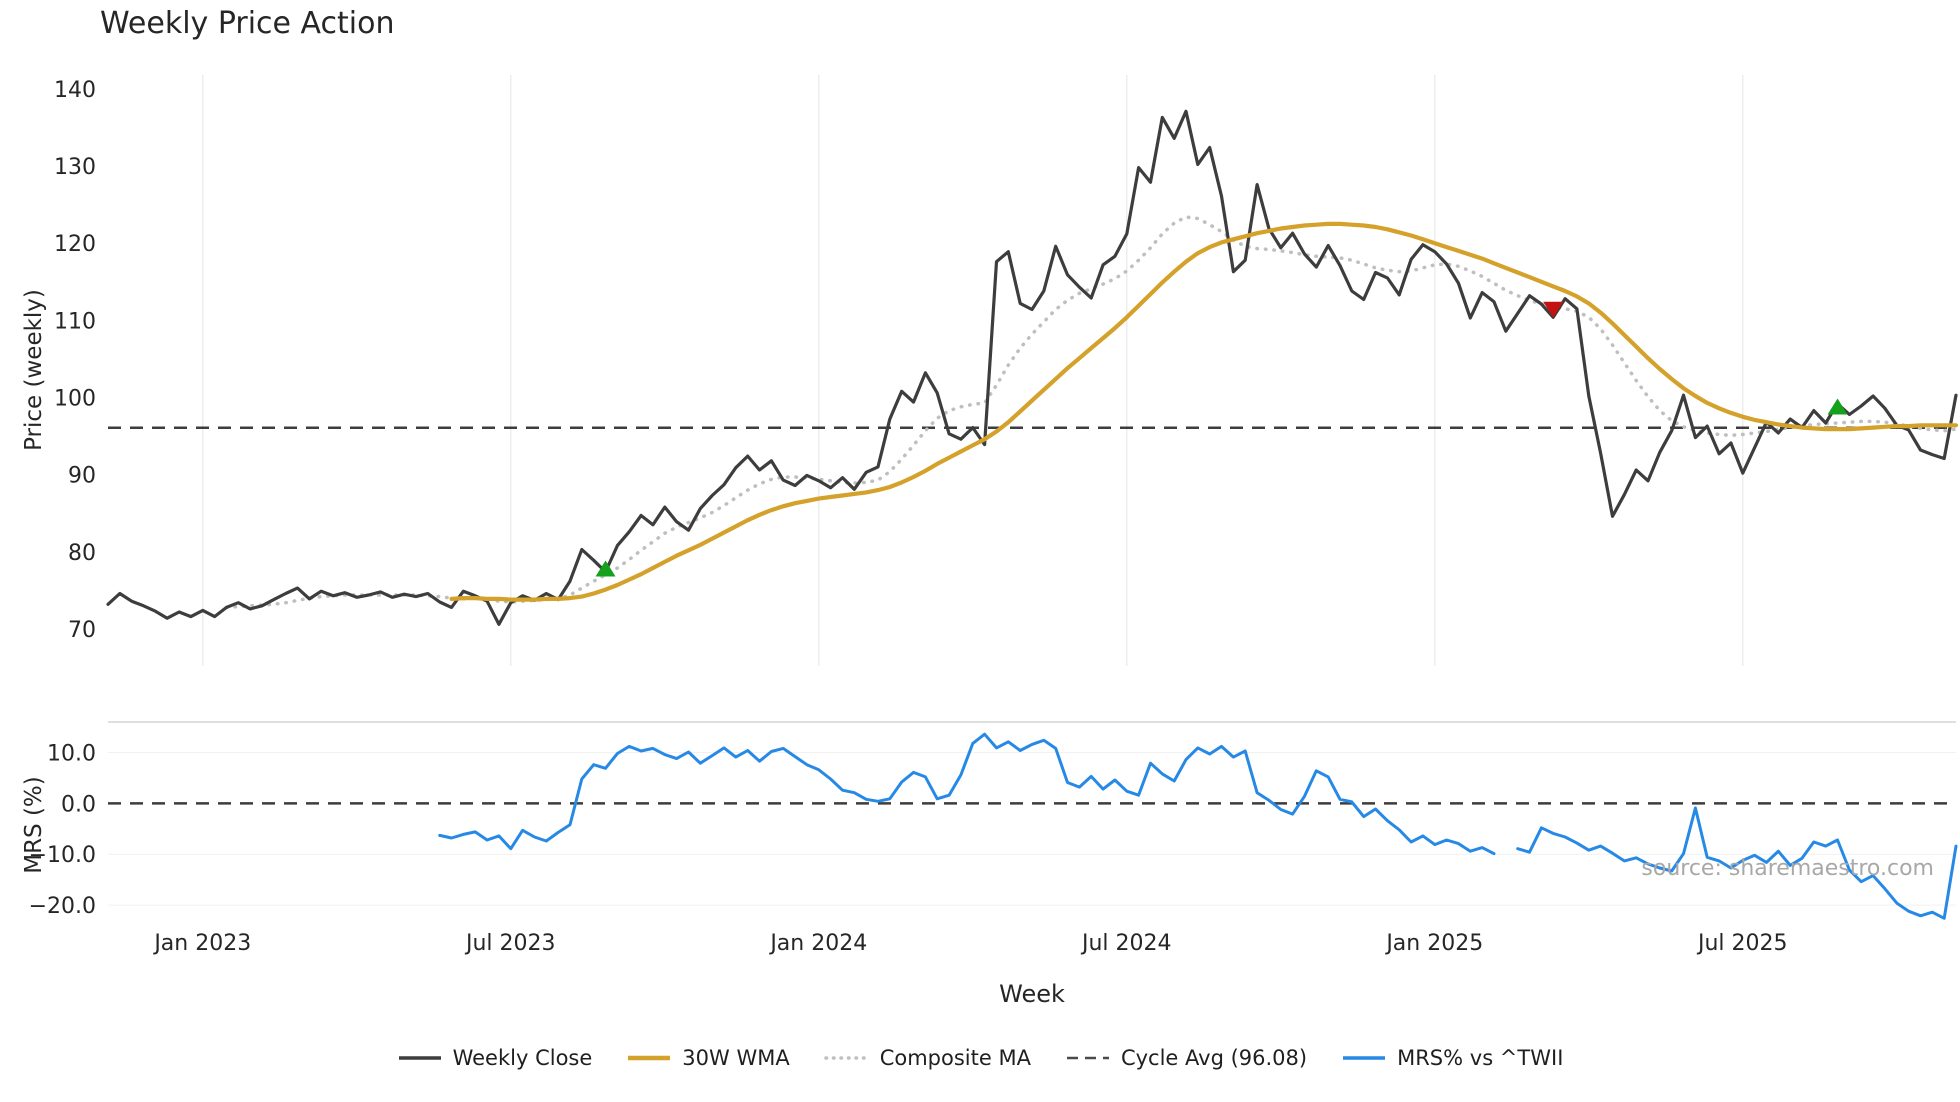 Image resolution: width=1960 pixels, height=1102 pixels. I want to click on legend-label: MRS% vs ^TWII, so click(1480, 1058).